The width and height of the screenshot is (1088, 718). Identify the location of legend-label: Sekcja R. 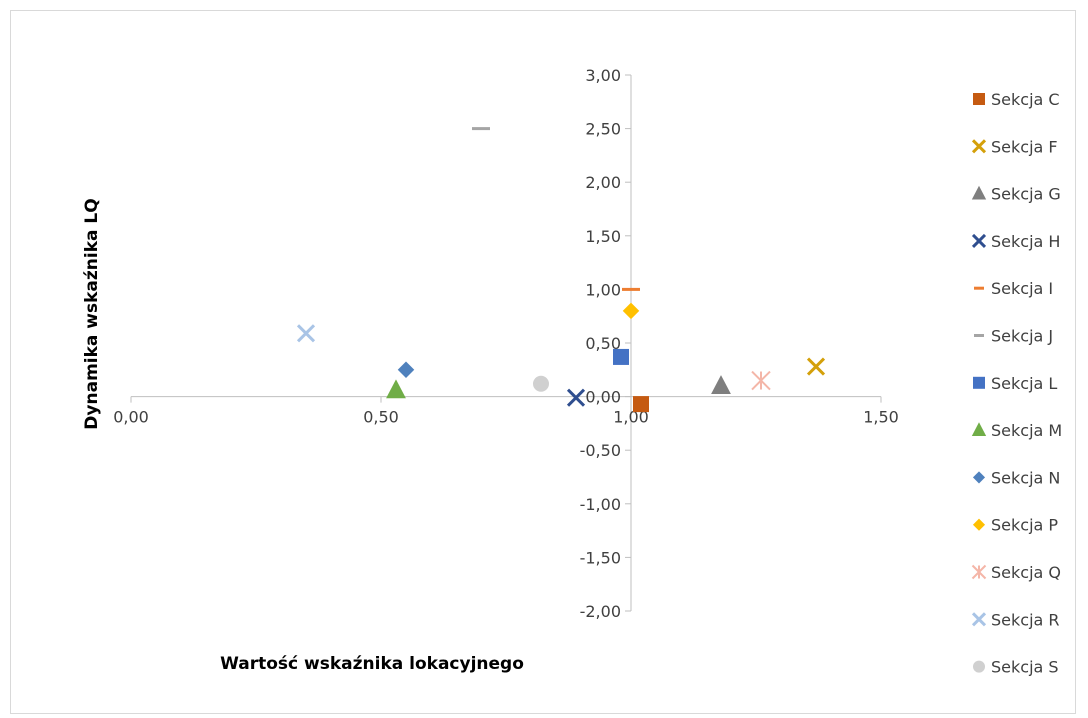
(1025, 619).